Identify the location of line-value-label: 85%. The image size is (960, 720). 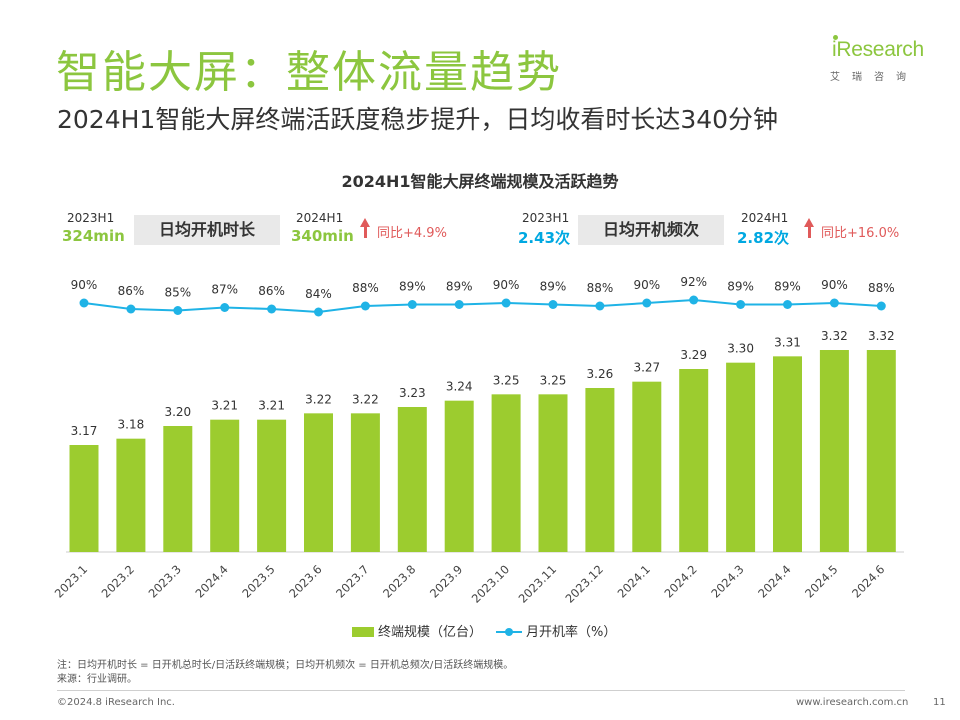
(177, 293).